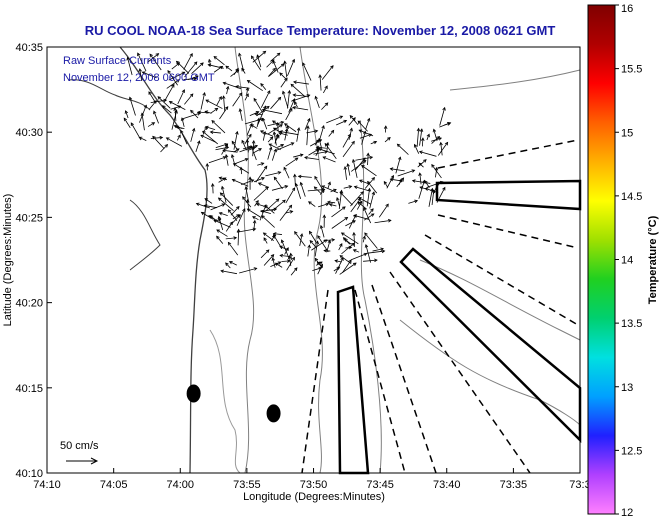  What do you see at coordinates (117, 61) in the screenshot?
I see `legend-line-1: Raw Surface Currents` at bounding box center [117, 61].